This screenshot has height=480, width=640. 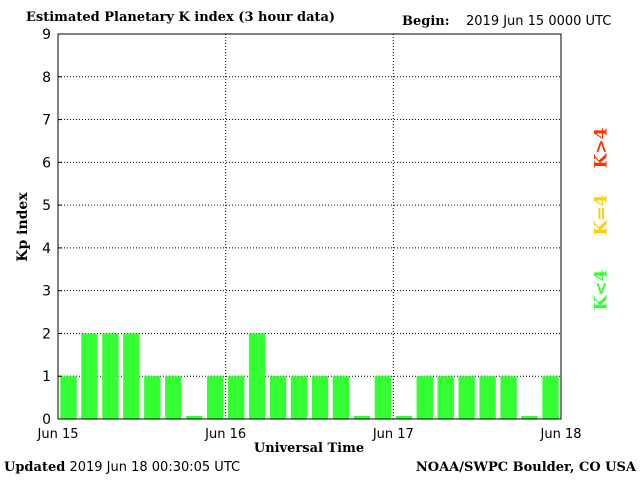 What do you see at coordinates (46, 249) in the screenshot?
I see `y-tick-label: 4` at bounding box center [46, 249].